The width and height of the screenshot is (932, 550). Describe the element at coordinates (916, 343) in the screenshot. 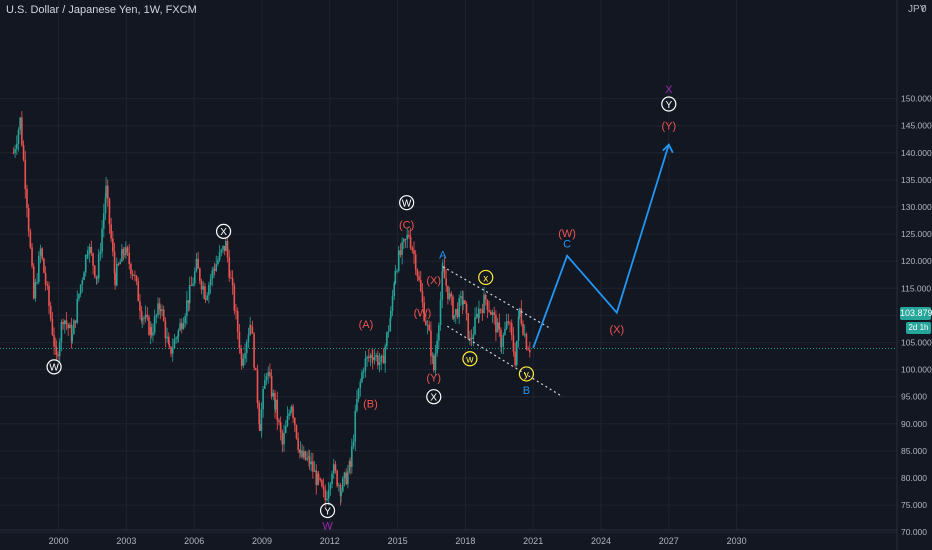

I see `y-tick-label: 105.000` at that location.